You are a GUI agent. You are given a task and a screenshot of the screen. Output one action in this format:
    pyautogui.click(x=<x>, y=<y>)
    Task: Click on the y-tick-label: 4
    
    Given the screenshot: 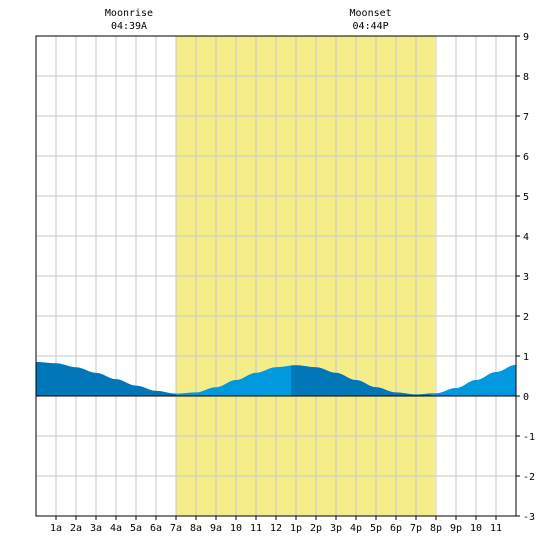 What is the action you would take?
    pyautogui.click(x=526, y=237)
    